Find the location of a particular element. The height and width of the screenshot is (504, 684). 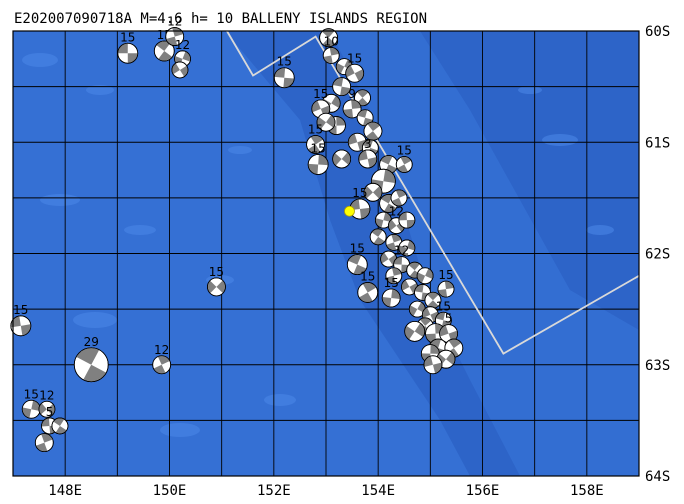

event-depth-label: 10 is located at coordinates (331, 41).